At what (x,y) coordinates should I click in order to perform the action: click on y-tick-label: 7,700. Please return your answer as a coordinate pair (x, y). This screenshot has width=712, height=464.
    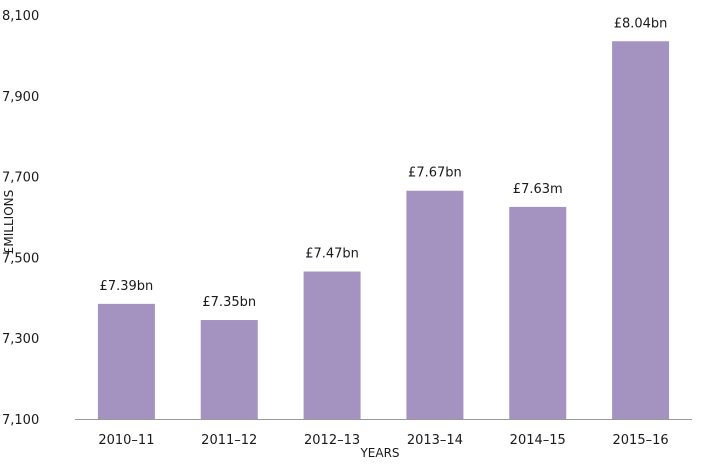
    Looking at the image, I should click on (20, 178).